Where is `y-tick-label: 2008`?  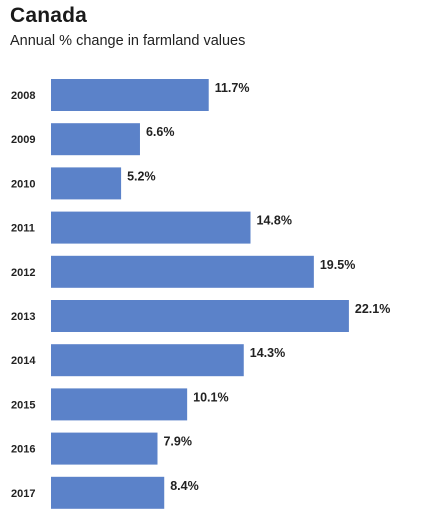 y-tick-label: 2008 is located at coordinates (23, 96).